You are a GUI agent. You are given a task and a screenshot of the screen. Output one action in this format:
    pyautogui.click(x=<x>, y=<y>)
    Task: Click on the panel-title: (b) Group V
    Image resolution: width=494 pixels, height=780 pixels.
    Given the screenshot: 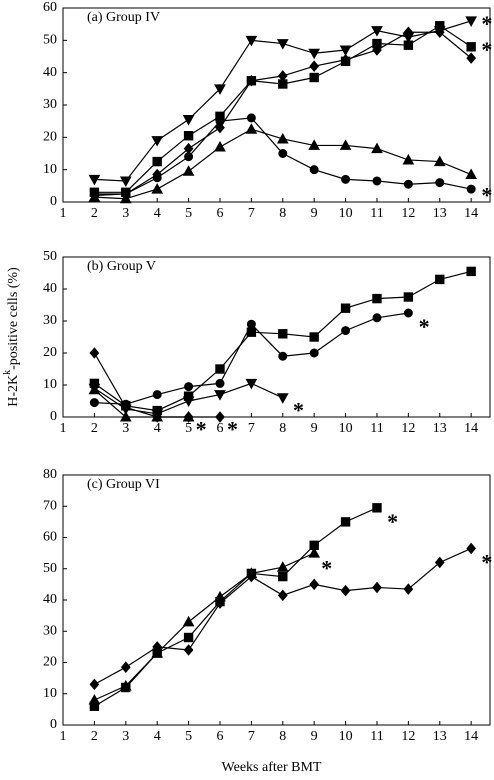 What is the action you would take?
    pyautogui.click(x=121, y=266)
    